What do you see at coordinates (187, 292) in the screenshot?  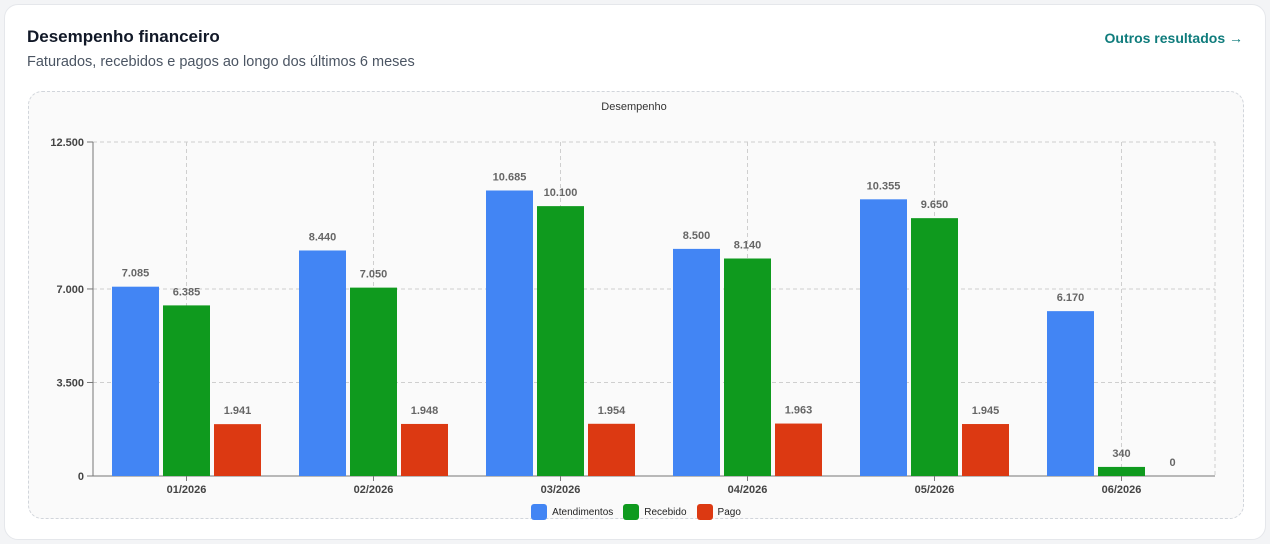 I see `bar-value-label: 6.385` at bounding box center [187, 292].